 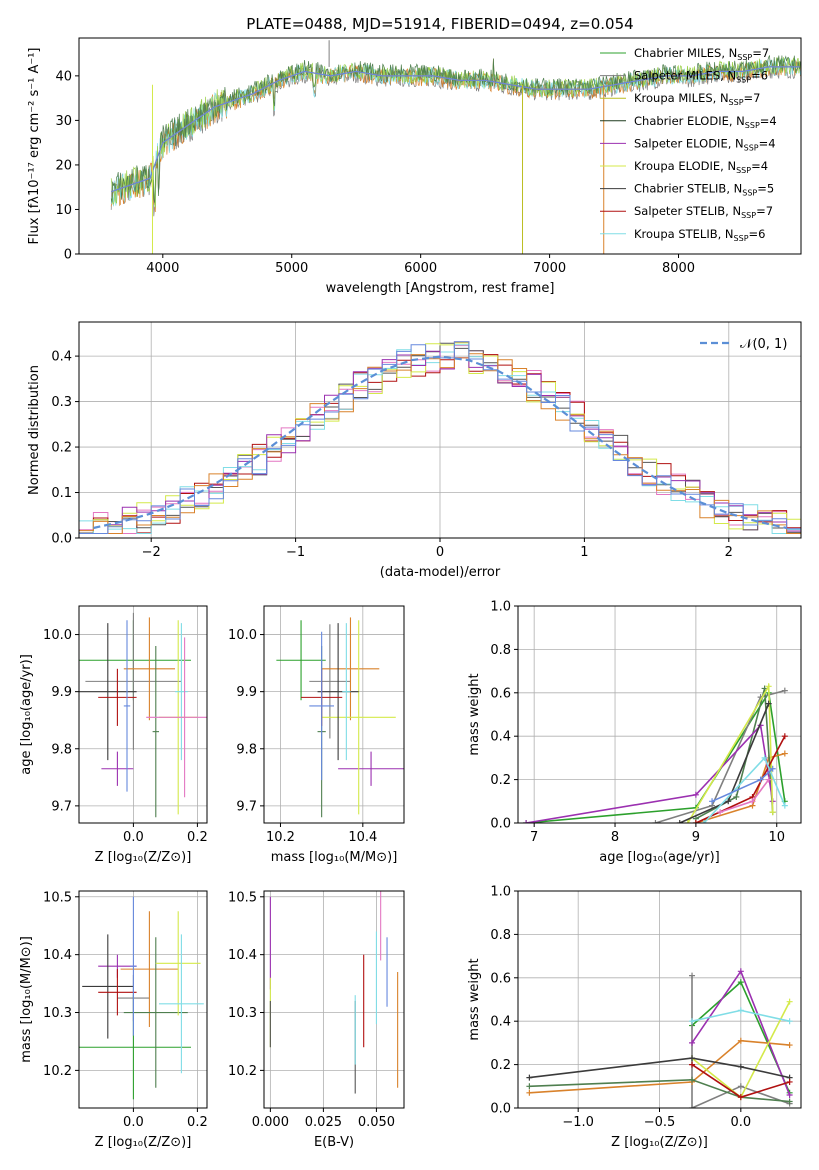 I want to click on x-axis-label: age [log₁₀(age/yr)], so click(x=659, y=857).